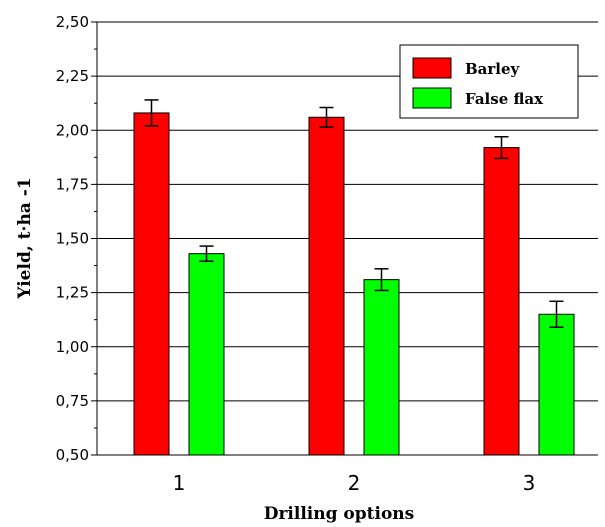 The width and height of the screenshot is (605, 527). Describe the element at coordinates (493, 69) in the screenshot. I see `legend-label-barley: Barley` at that location.